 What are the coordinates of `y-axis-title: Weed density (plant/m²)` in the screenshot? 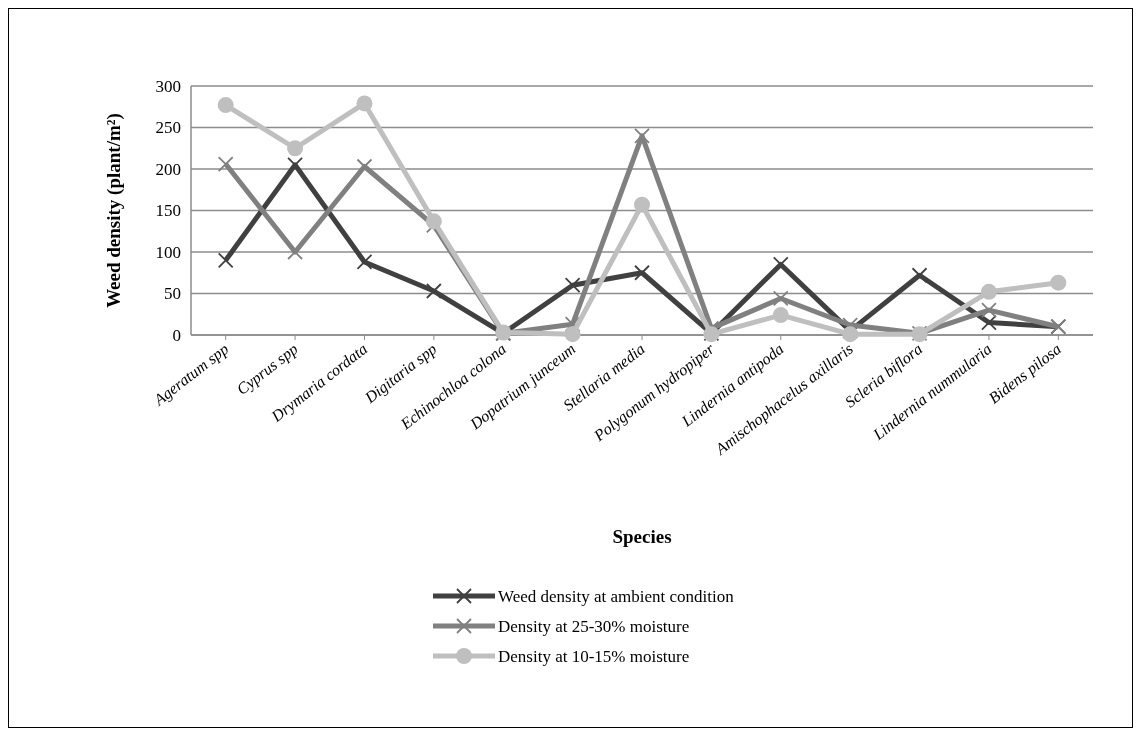 It's located at (114, 210).